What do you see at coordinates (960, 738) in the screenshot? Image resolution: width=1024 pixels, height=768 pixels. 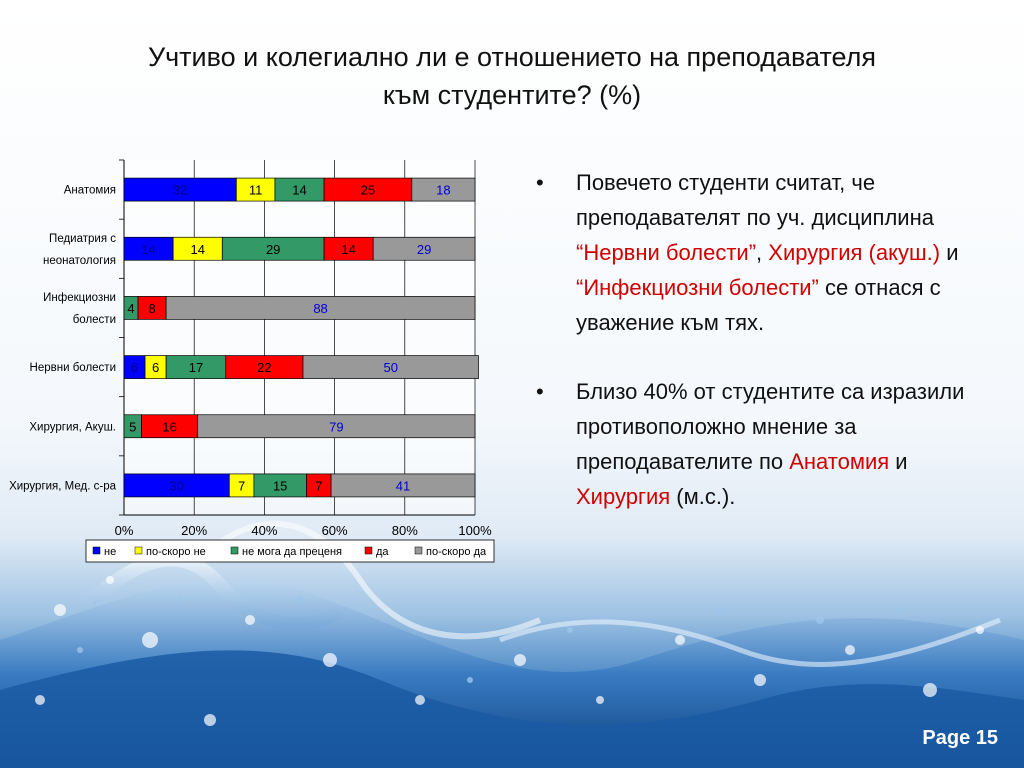 I see `page-number: Page 15` at bounding box center [960, 738].